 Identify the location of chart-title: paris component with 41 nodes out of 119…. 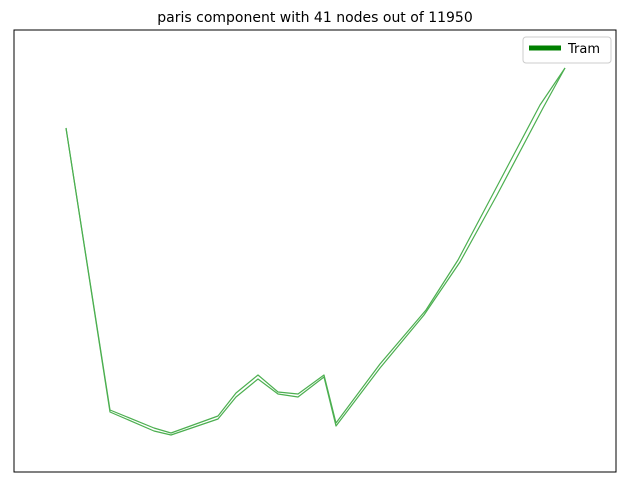
(314, 18).